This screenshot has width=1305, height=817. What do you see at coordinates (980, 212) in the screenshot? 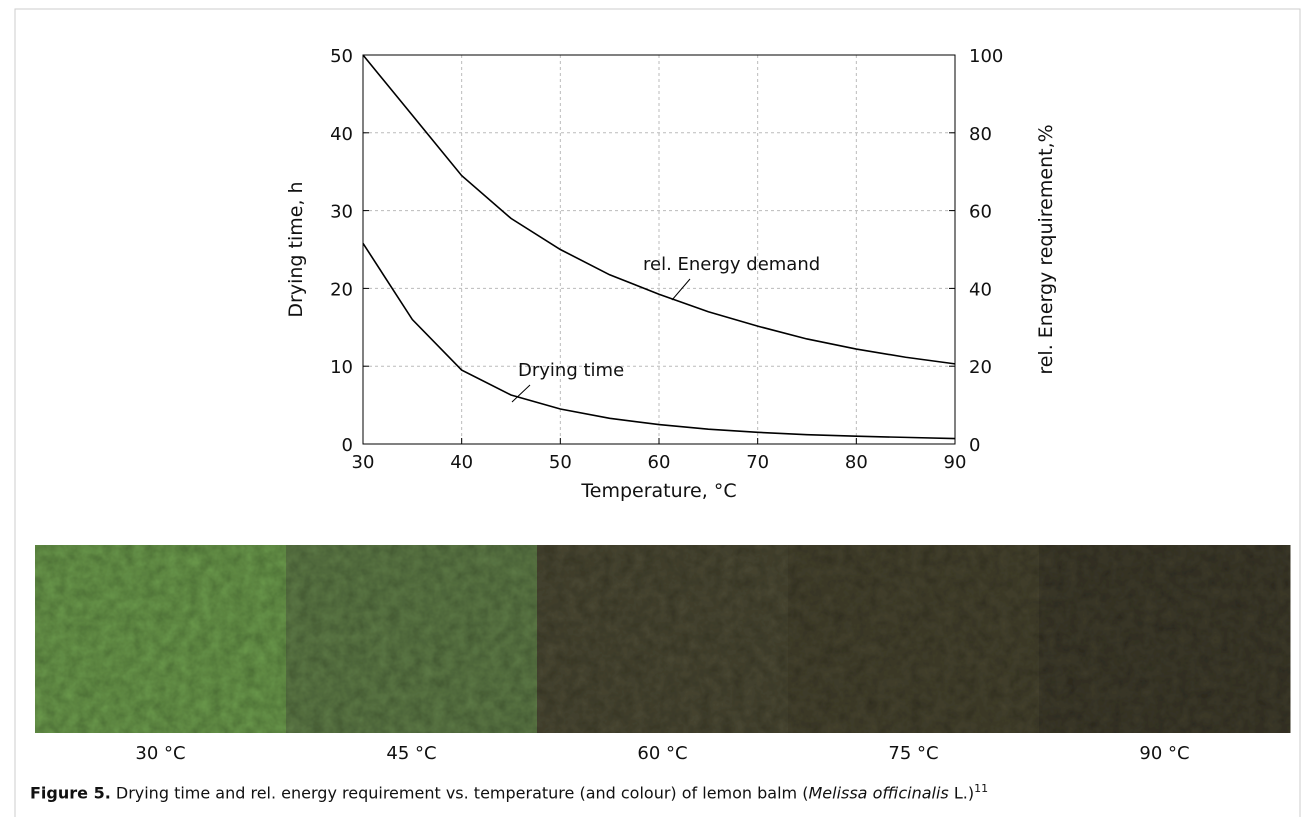
I see `y2-tick-label: 60` at bounding box center [980, 212].